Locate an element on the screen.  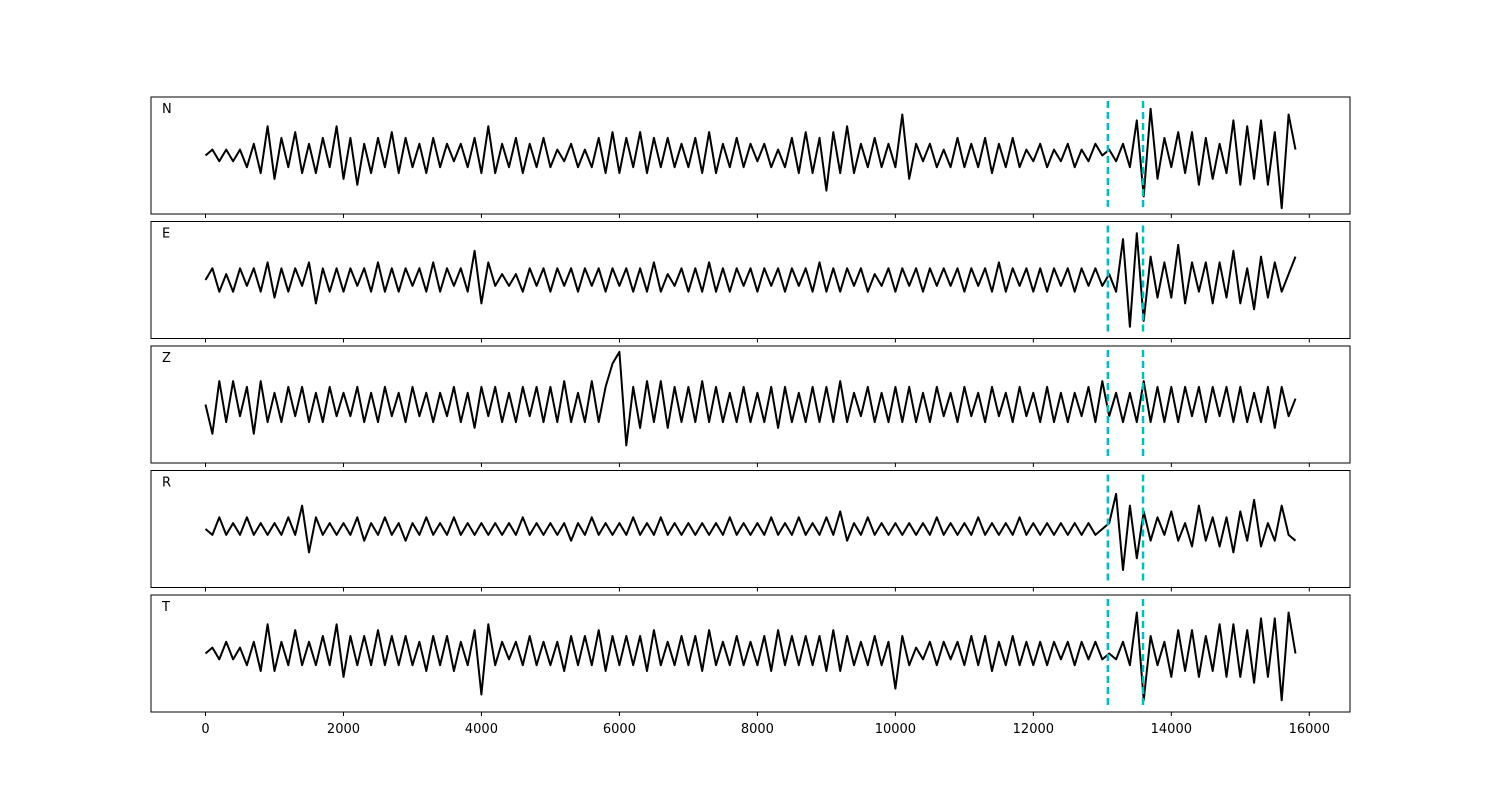
x-tick-label: 10000 is located at coordinates (895, 729).